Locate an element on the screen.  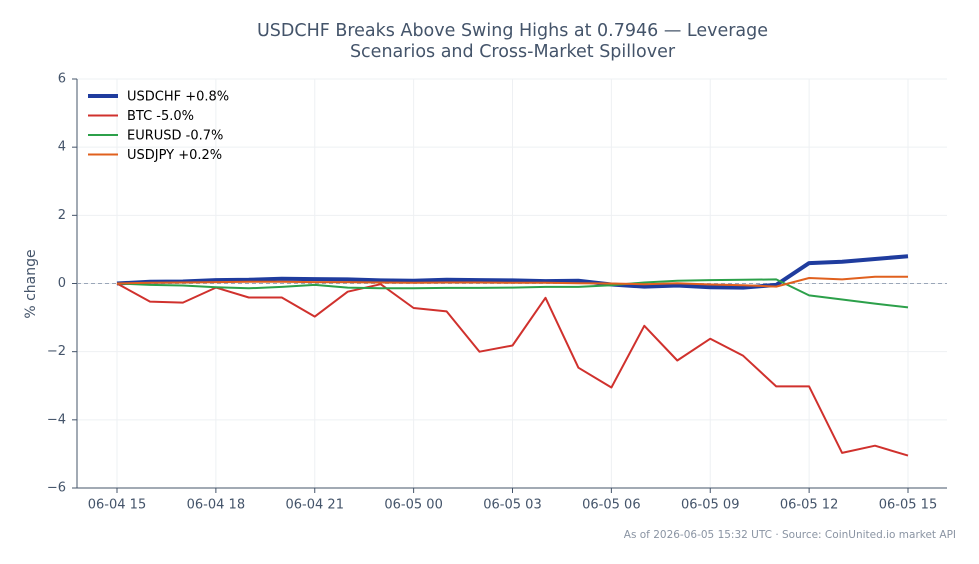
x-tick-label: 06-05 09 is located at coordinates (710, 505).